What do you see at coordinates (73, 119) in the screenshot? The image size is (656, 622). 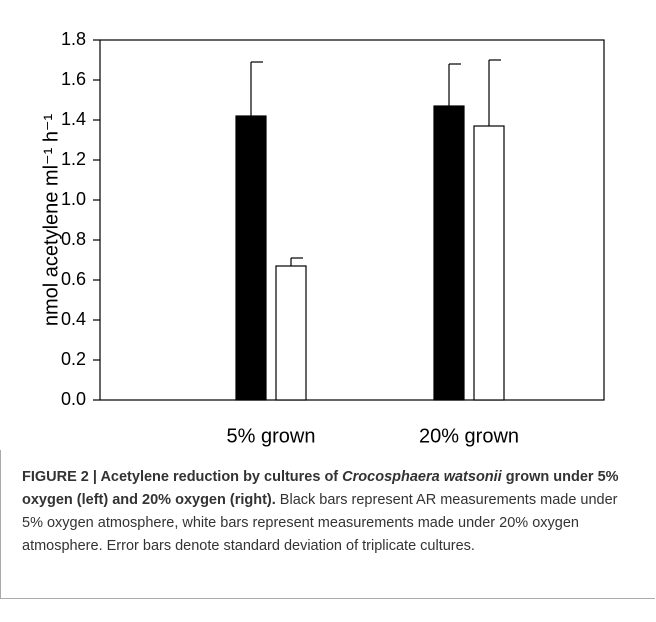 I see `y-tick-label: 1.4` at bounding box center [73, 119].